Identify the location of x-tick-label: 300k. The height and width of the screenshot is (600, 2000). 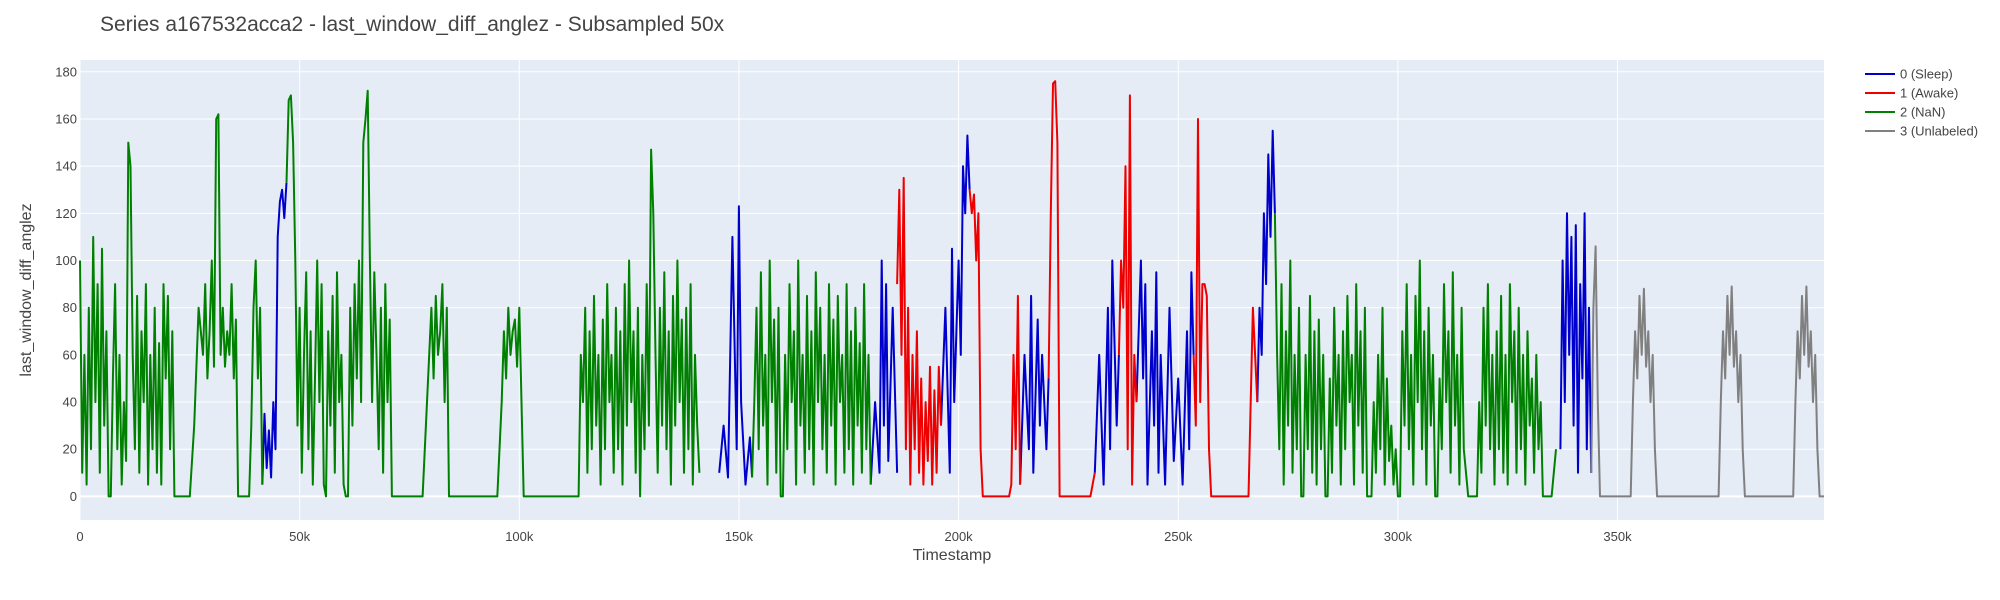
(1398, 536).